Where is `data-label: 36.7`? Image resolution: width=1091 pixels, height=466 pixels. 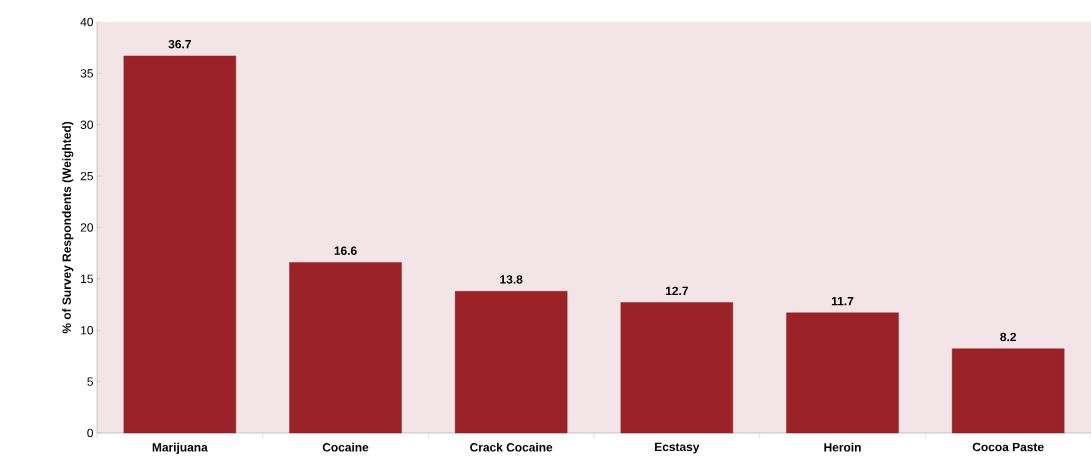
data-label: 36.7 is located at coordinates (179, 44).